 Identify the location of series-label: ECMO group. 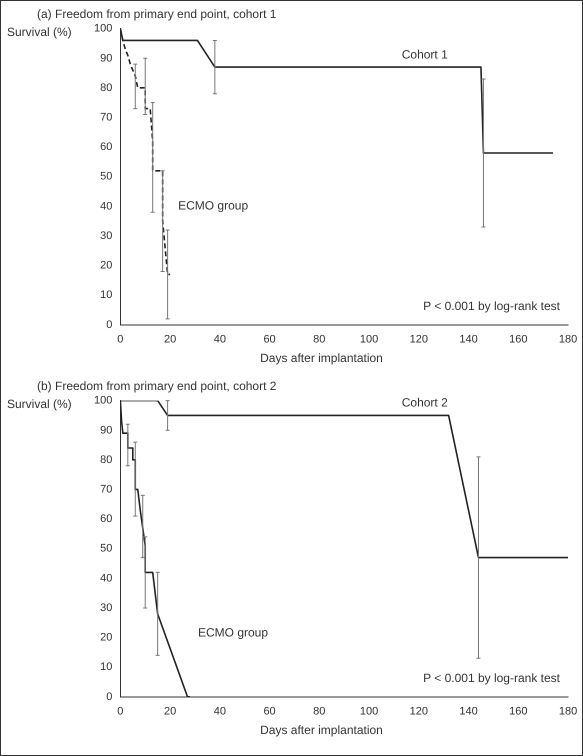
(213, 205).